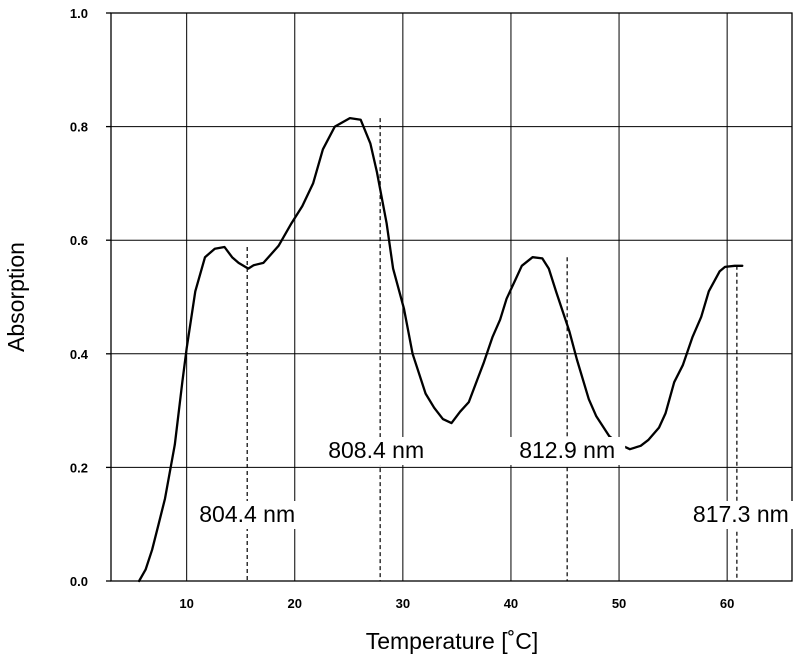  Describe the element at coordinates (295, 603) in the screenshot. I see `x-tick-label: 20` at that location.